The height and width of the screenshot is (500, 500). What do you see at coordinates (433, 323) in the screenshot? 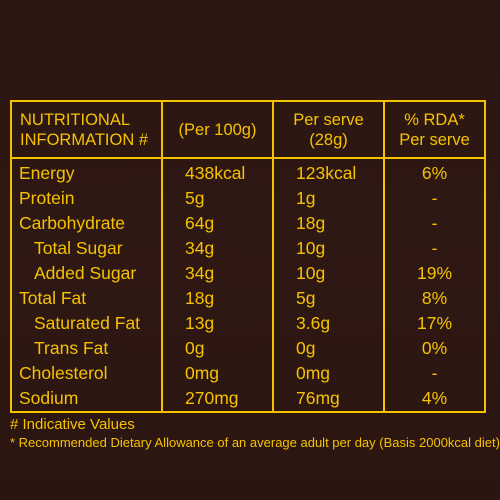
I see `rda-value: 17%` at bounding box center [433, 323].